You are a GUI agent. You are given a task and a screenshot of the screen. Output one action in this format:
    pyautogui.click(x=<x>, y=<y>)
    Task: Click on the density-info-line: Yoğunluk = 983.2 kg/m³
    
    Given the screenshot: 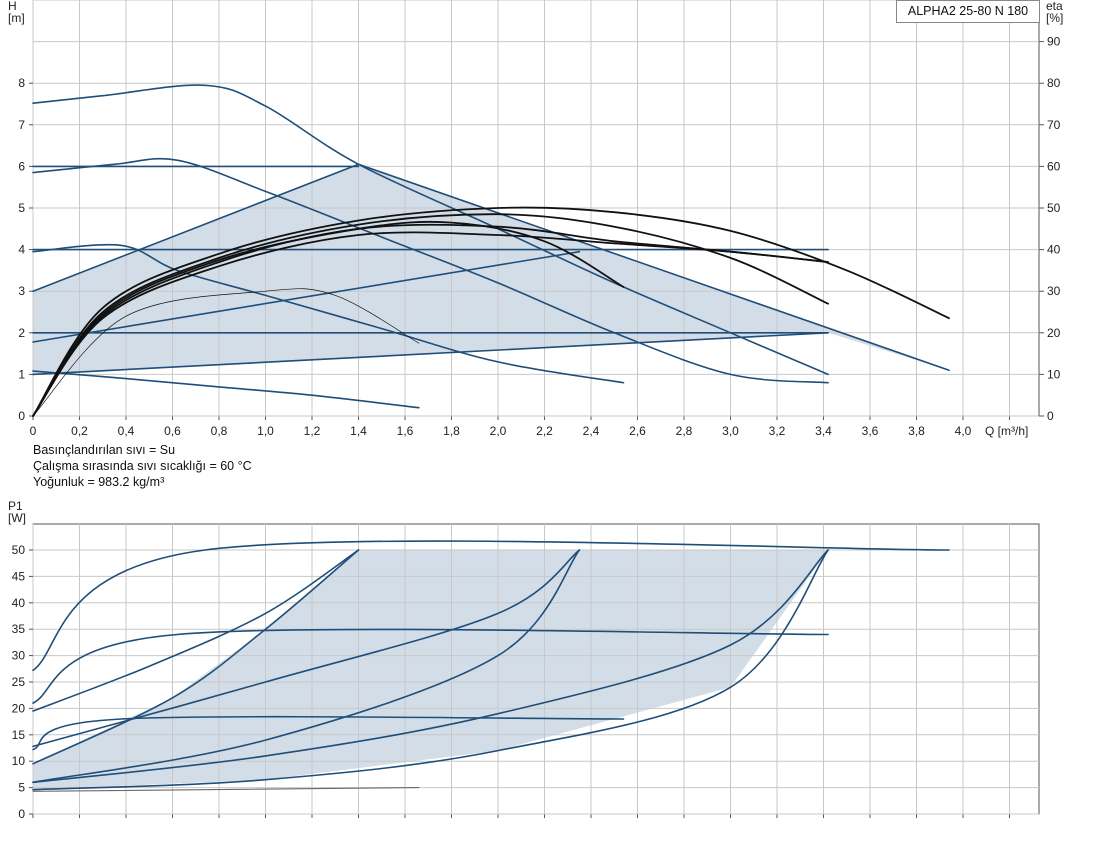 What is the action you would take?
    pyautogui.click(x=99, y=482)
    